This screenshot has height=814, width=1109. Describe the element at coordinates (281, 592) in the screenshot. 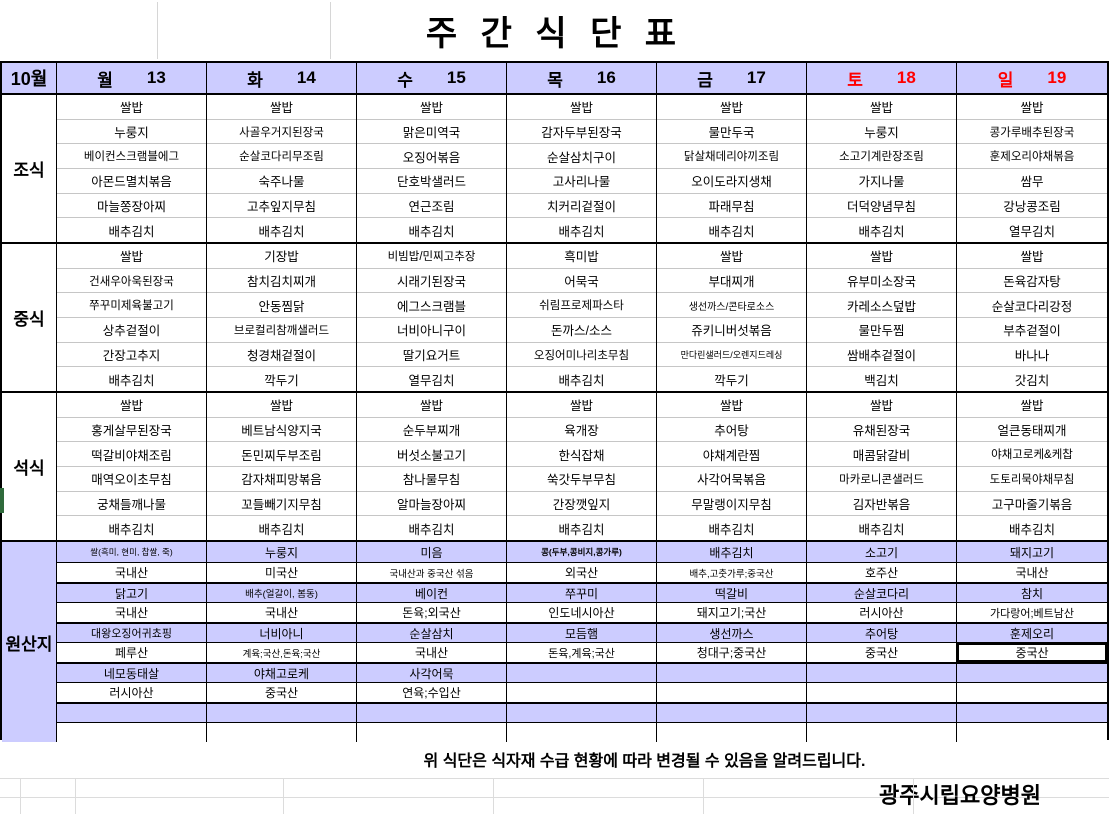

I see `origin-cell: 배추(얼갈이, 봄동)` at that location.